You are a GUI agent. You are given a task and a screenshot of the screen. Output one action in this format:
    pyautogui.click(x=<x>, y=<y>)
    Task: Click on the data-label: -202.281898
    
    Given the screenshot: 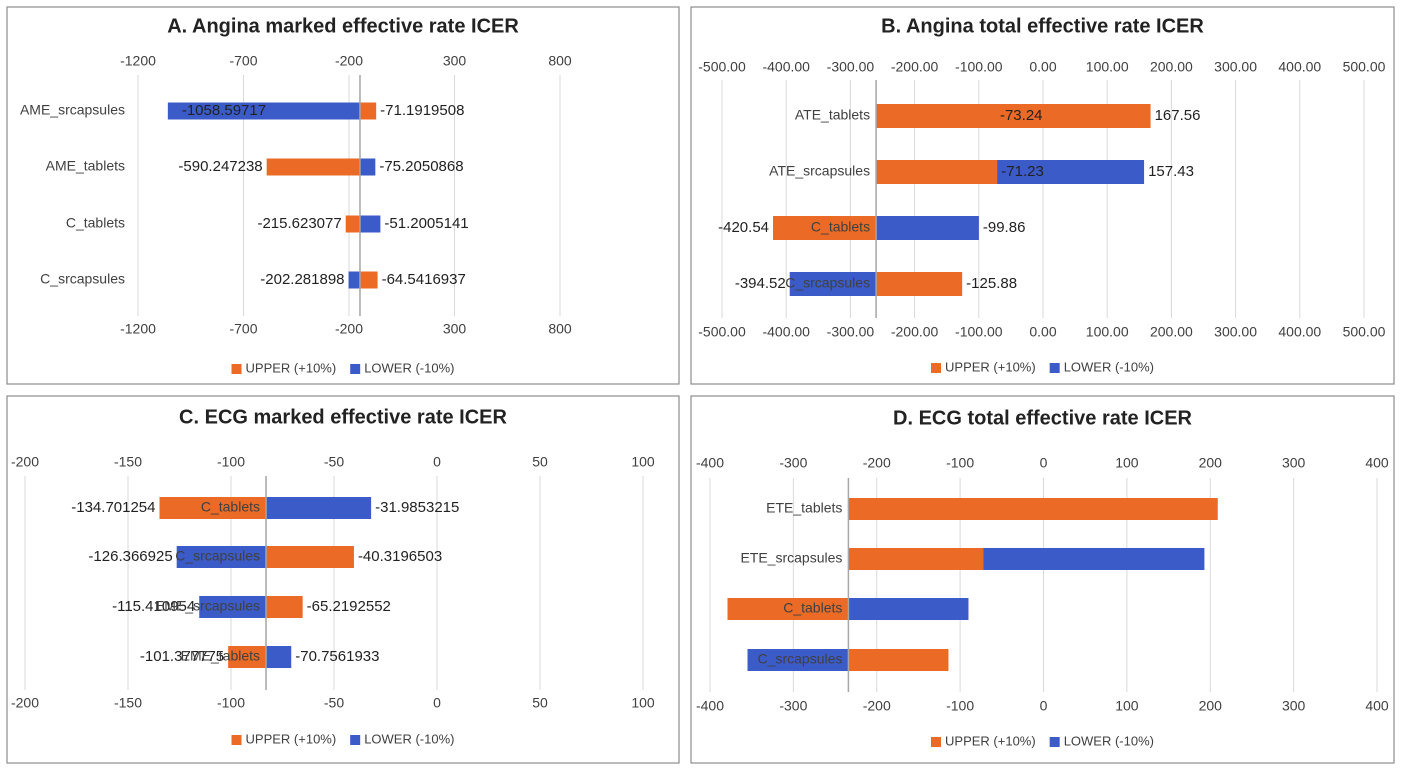 What is the action you would take?
    pyautogui.click(x=302, y=279)
    